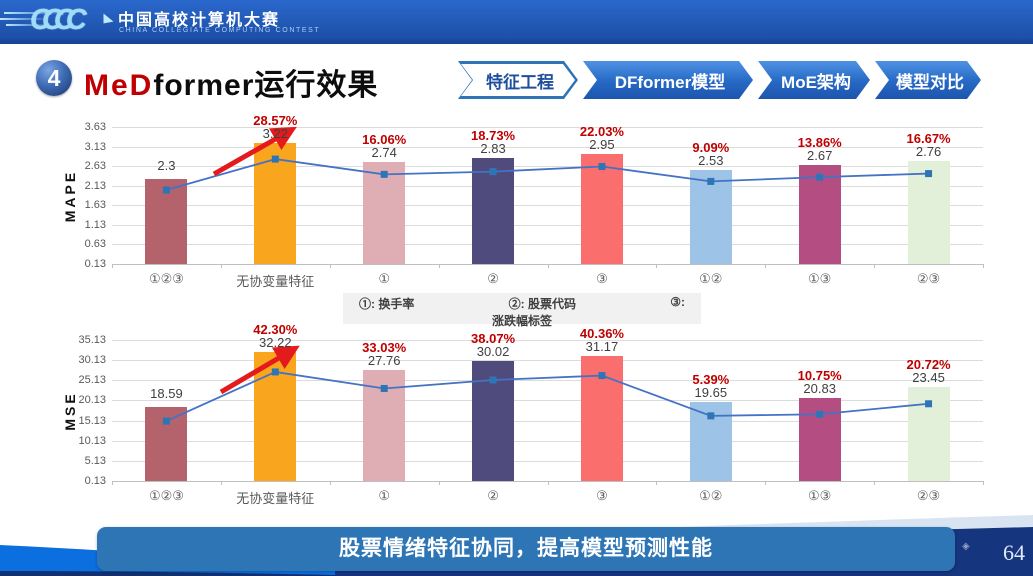 This screenshot has height=576, width=1033. I want to click on tab-model-comparison: 模型对比, so click(928, 80).